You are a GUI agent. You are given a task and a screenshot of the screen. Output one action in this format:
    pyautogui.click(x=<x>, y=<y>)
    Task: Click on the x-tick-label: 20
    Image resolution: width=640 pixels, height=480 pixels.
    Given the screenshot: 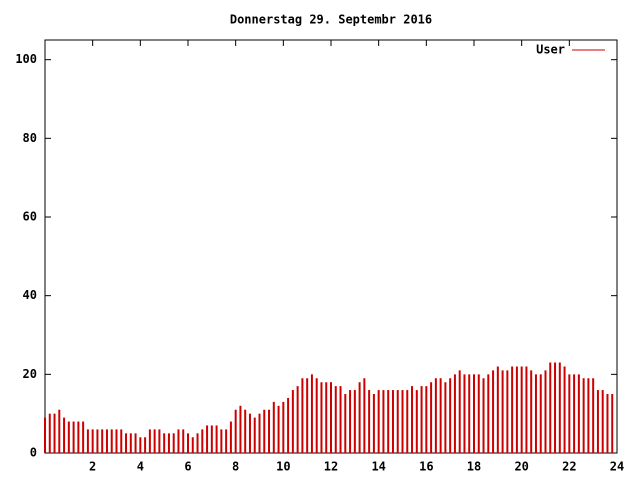 What is the action you would take?
    pyautogui.click(x=521, y=467)
    